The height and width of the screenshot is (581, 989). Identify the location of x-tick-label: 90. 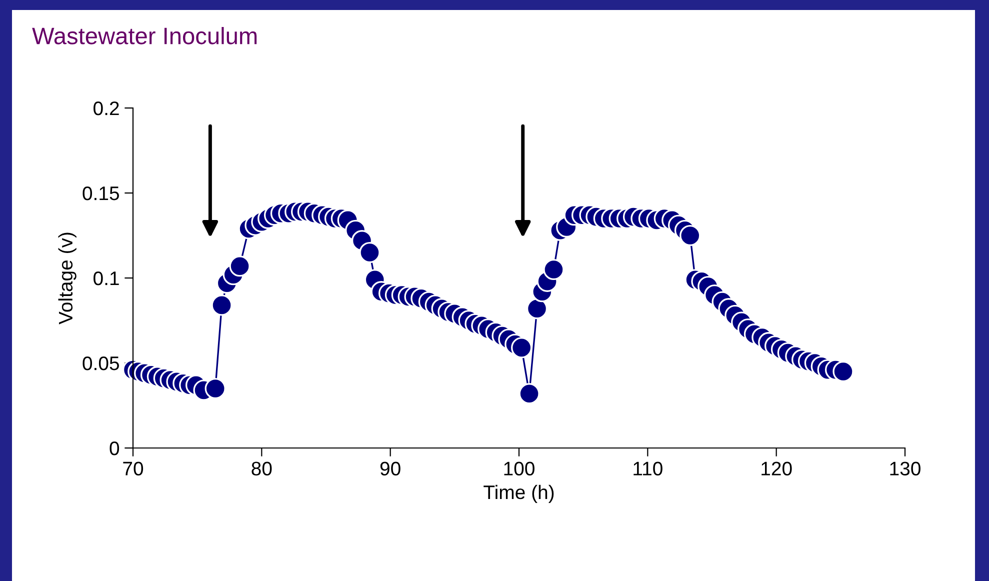
(390, 469).